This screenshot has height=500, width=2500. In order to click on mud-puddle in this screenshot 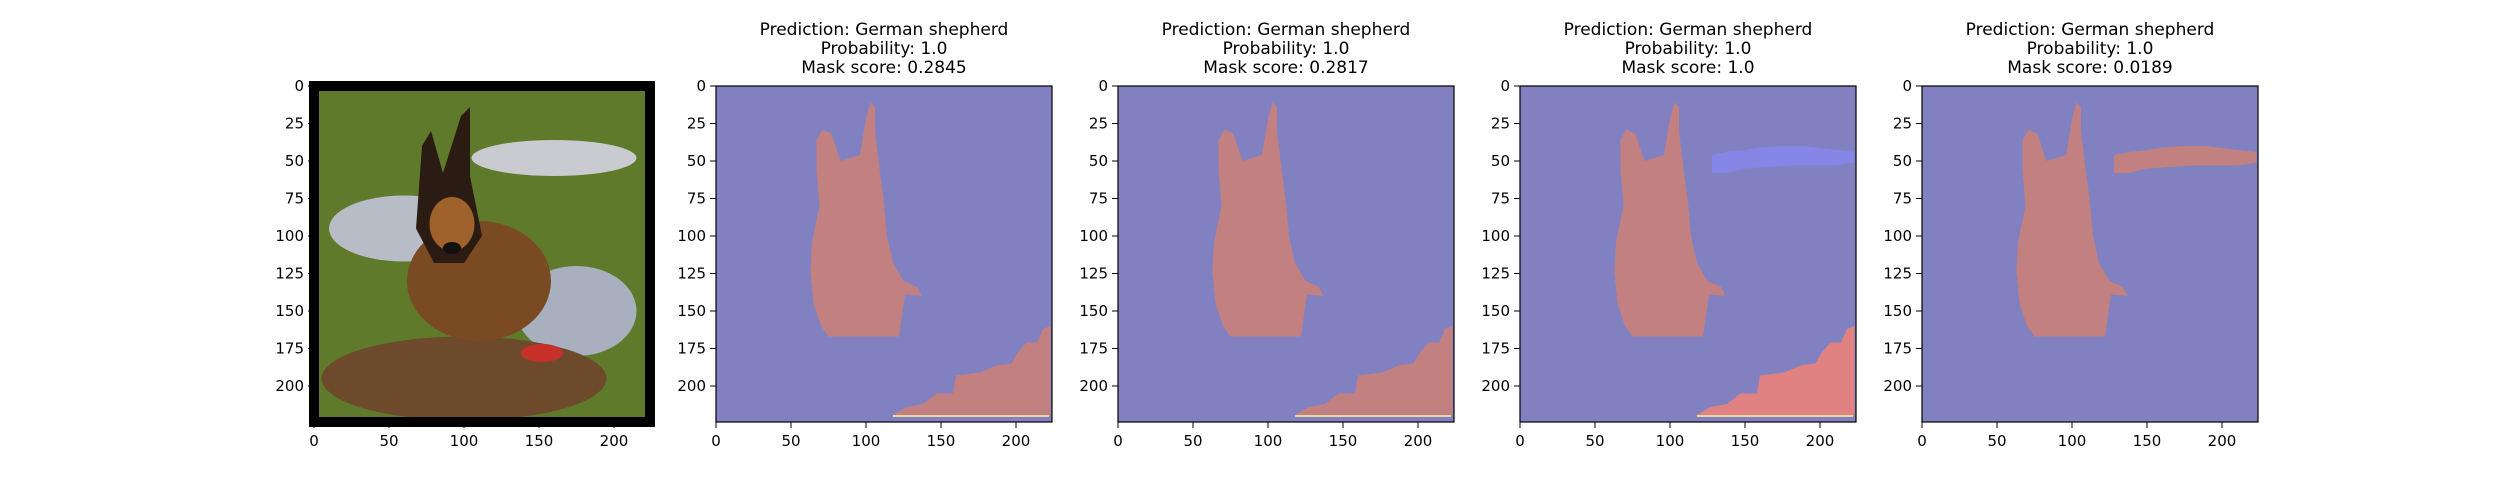, I will do `click(464, 378)`.